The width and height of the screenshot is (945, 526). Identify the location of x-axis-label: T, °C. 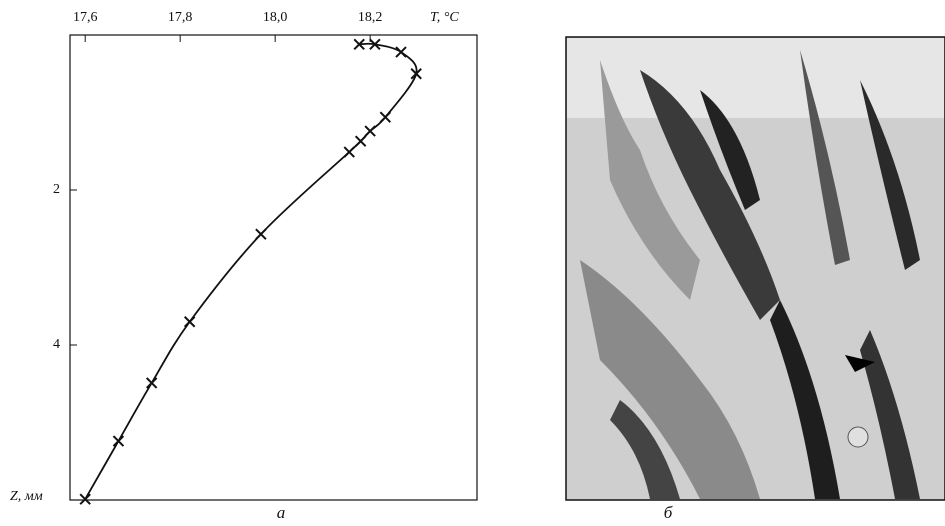
(444, 17).